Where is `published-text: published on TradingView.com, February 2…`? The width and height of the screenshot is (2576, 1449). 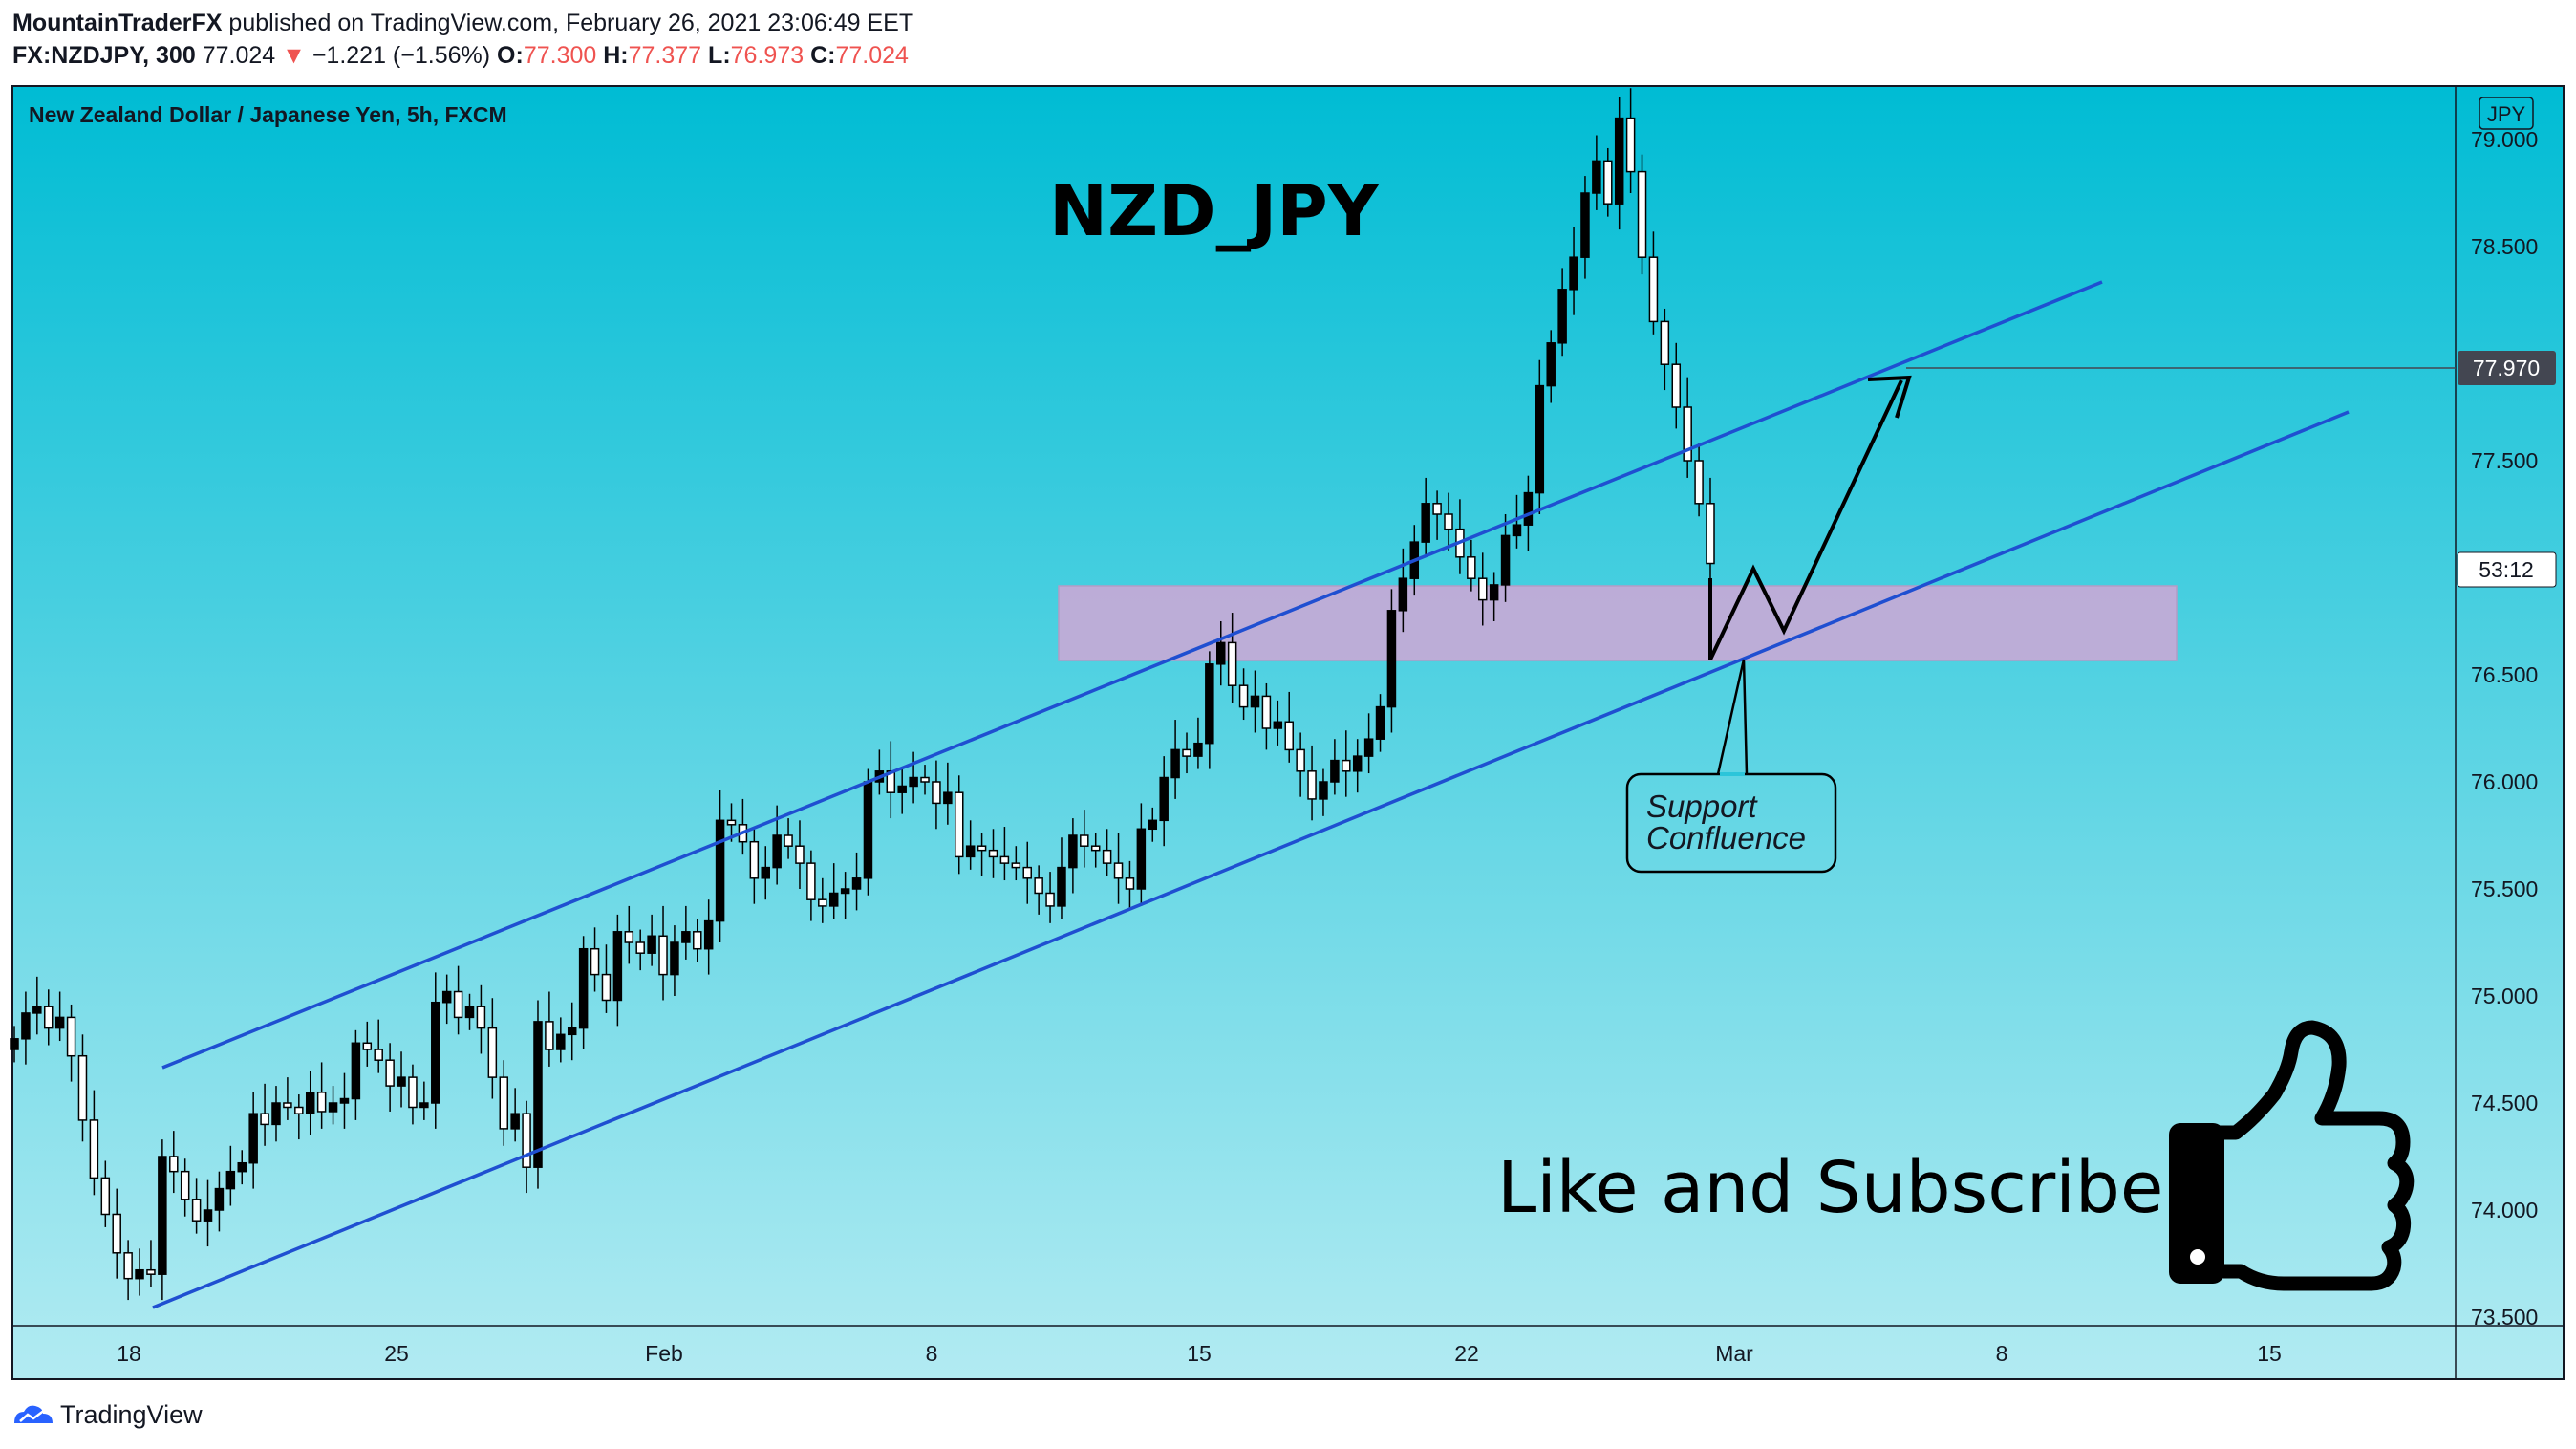 published-text: published on TradingView.com, February 2… is located at coordinates (571, 23).